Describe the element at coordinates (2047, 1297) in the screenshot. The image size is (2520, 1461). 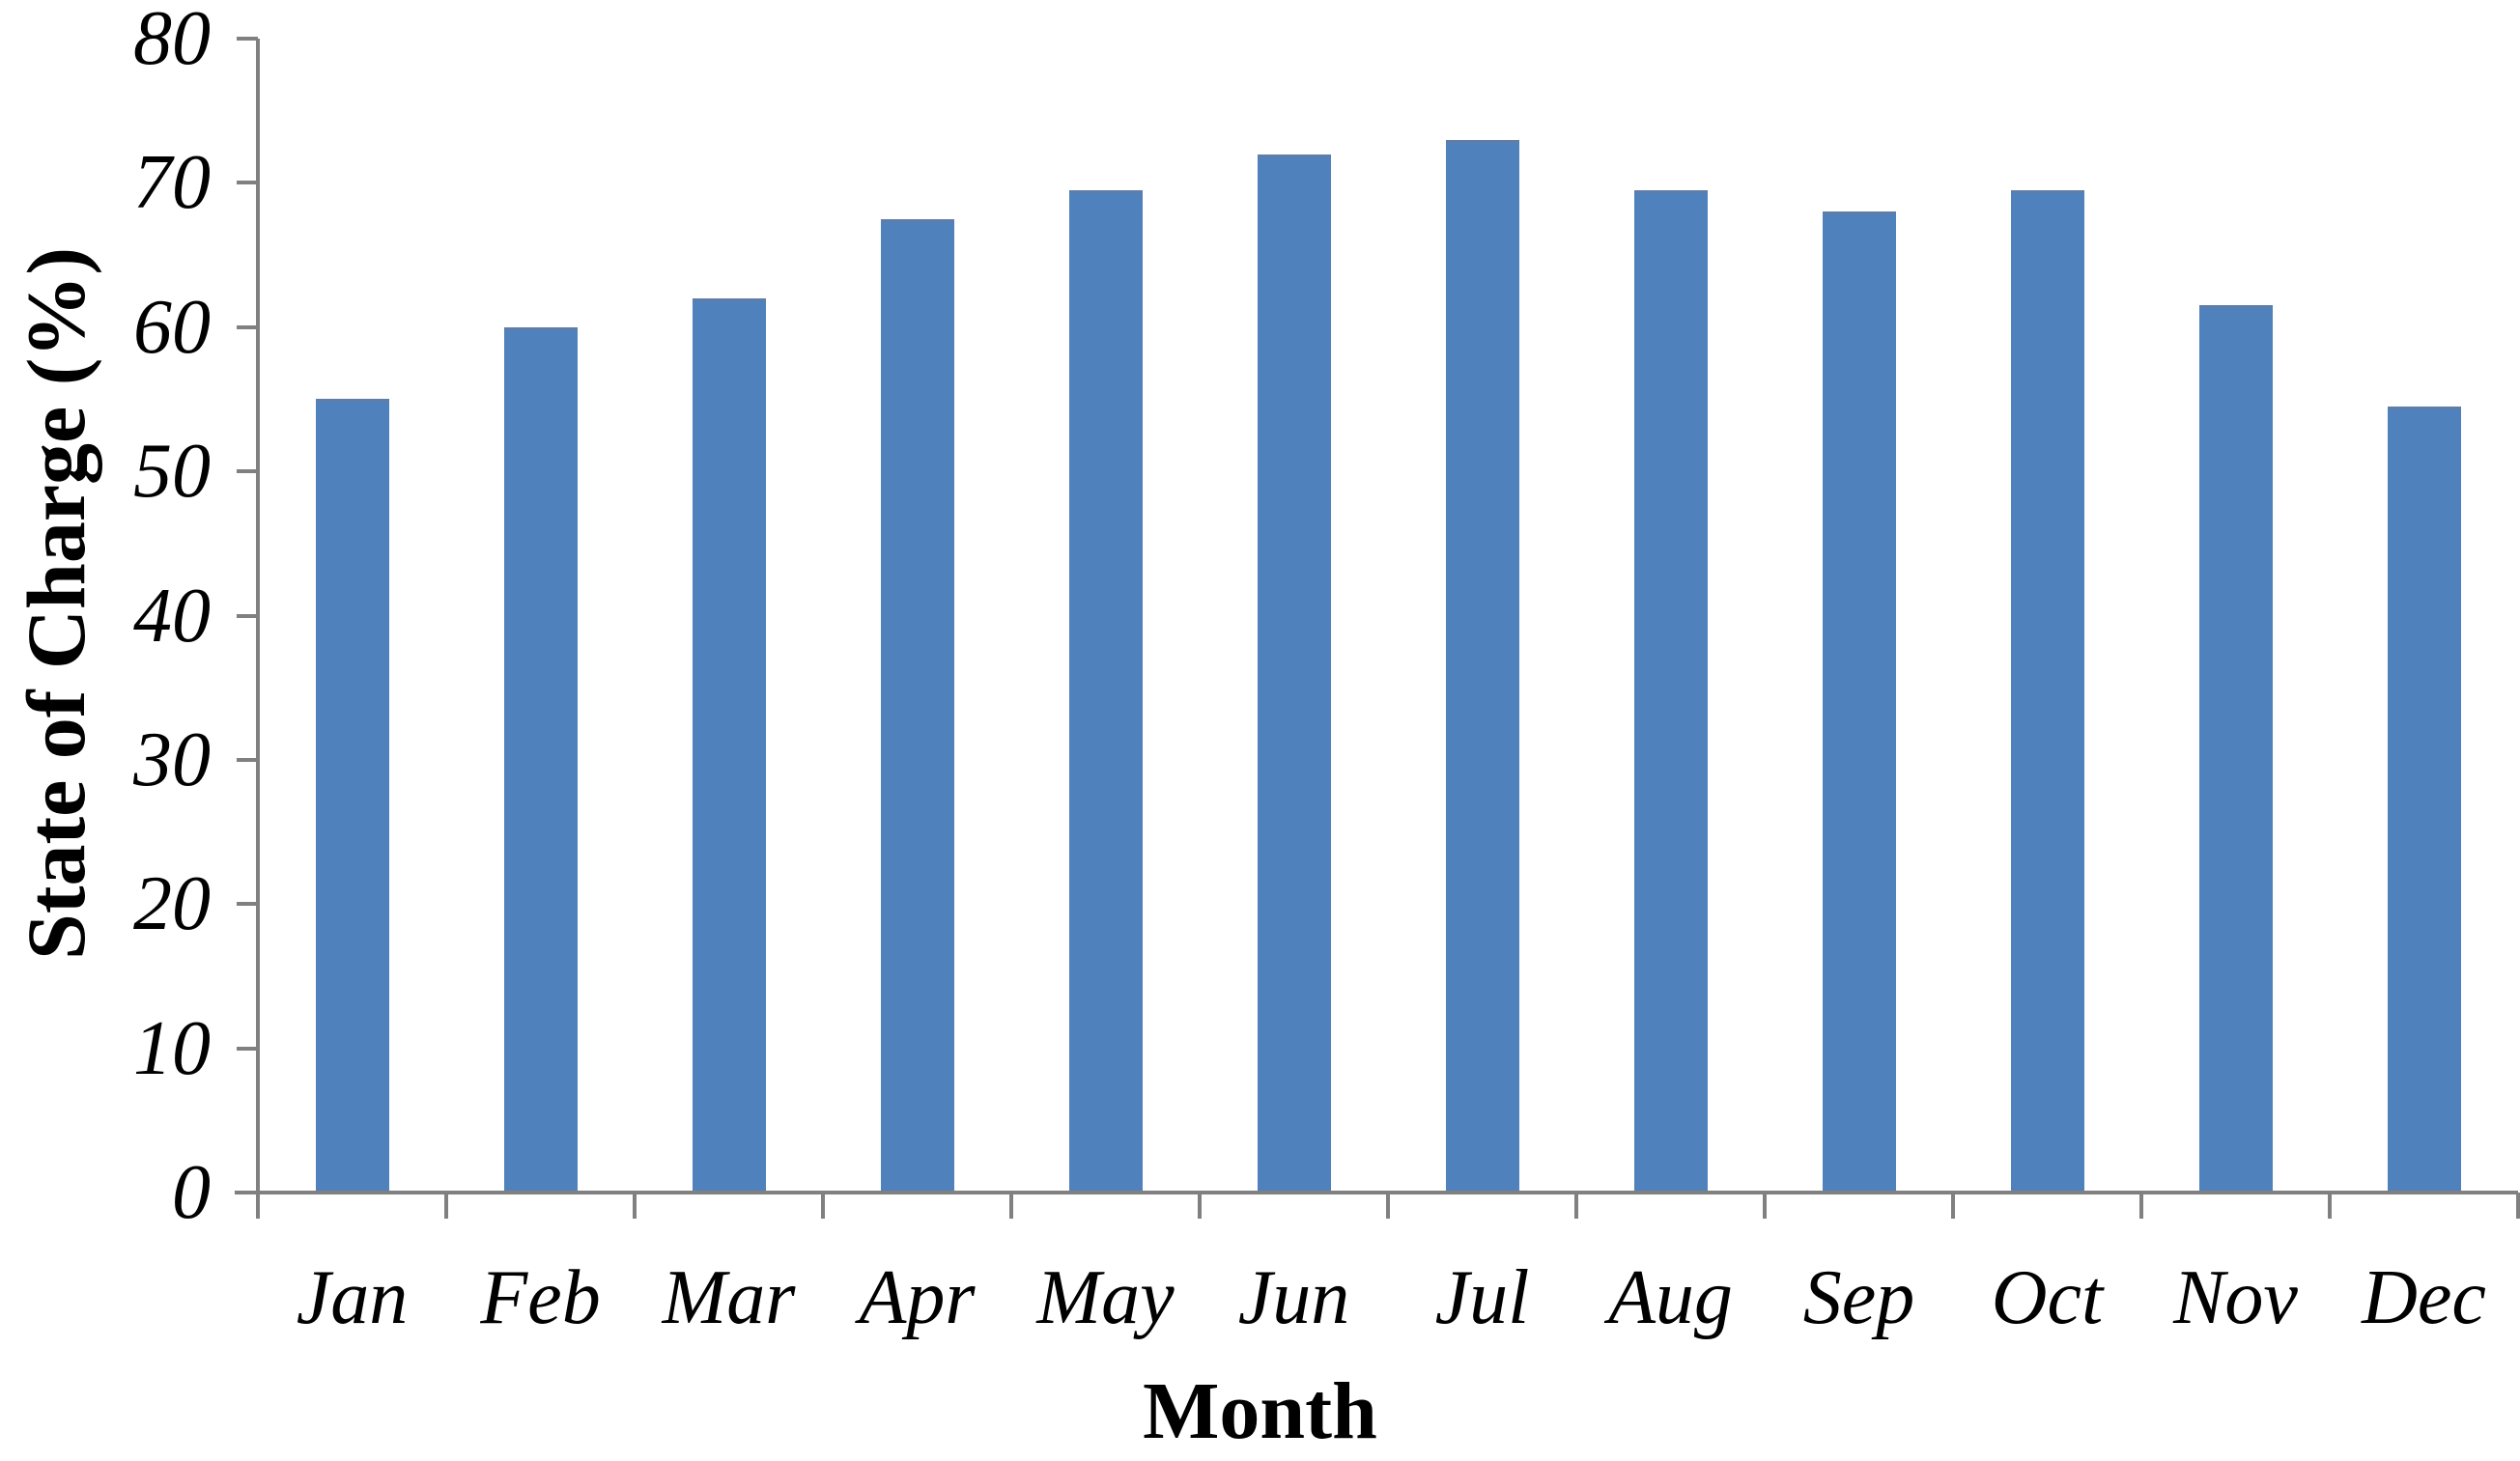
I see `x-tick-label-oct: Oct` at that location.